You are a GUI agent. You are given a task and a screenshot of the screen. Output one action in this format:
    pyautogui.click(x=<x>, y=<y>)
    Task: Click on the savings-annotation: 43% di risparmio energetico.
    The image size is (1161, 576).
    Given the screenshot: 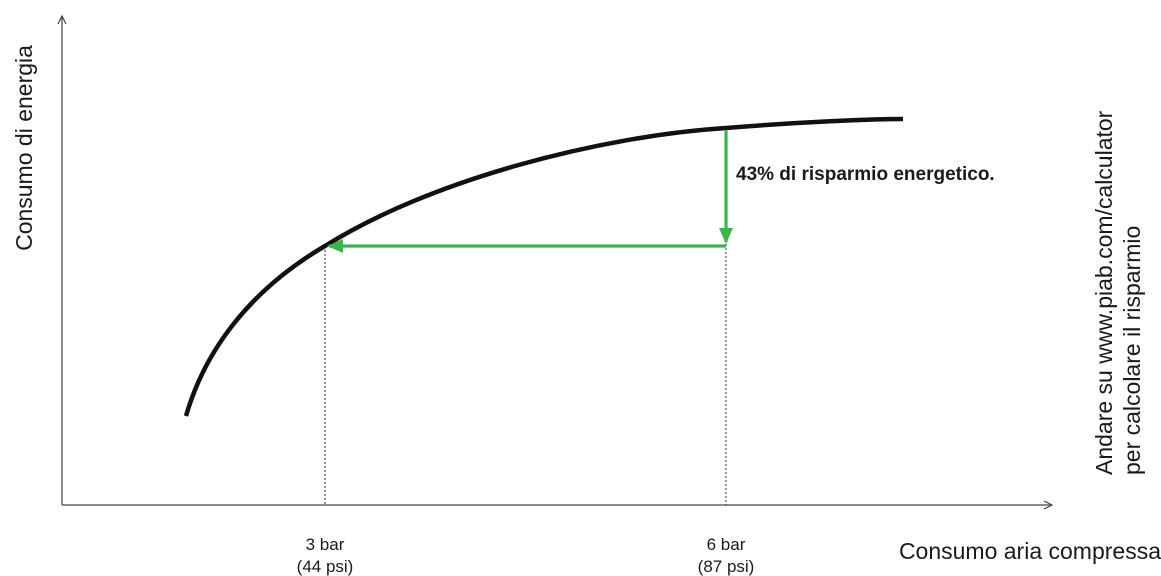 What is the action you would take?
    pyautogui.click(x=865, y=174)
    